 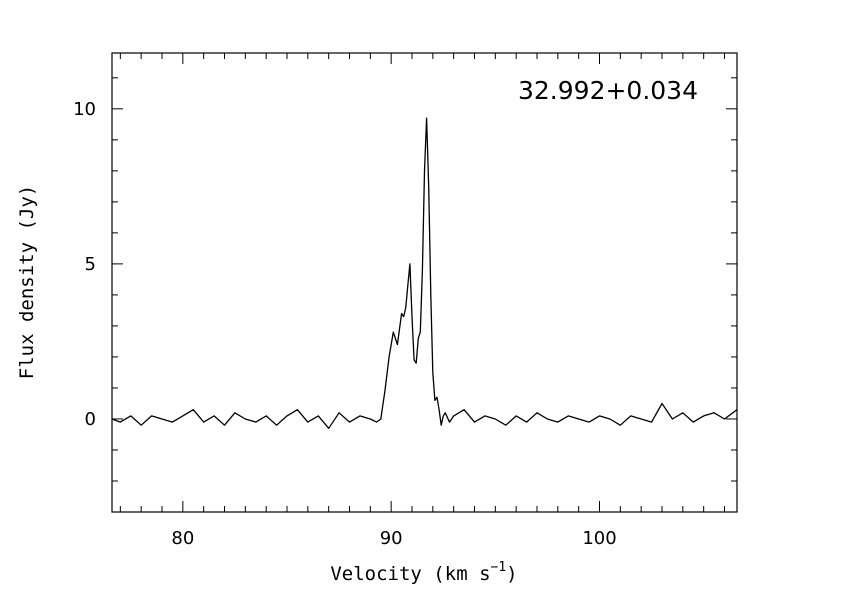 What do you see at coordinates (90, 264) in the screenshot?
I see `y-tick-label: 5` at bounding box center [90, 264].